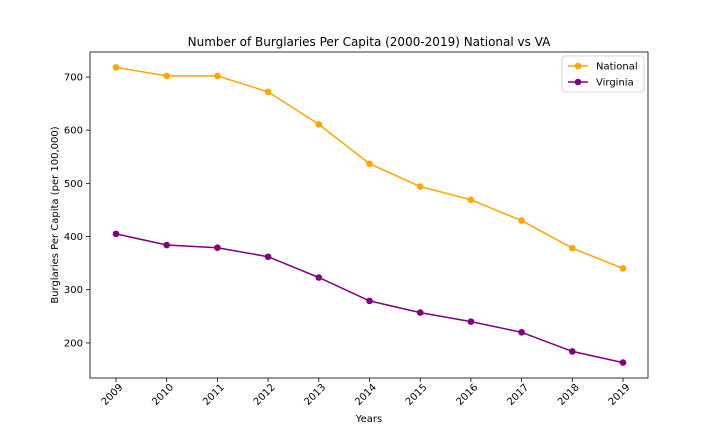 This screenshot has height=432, width=720. I want to click on y-tick-label: 600, so click(73, 131).